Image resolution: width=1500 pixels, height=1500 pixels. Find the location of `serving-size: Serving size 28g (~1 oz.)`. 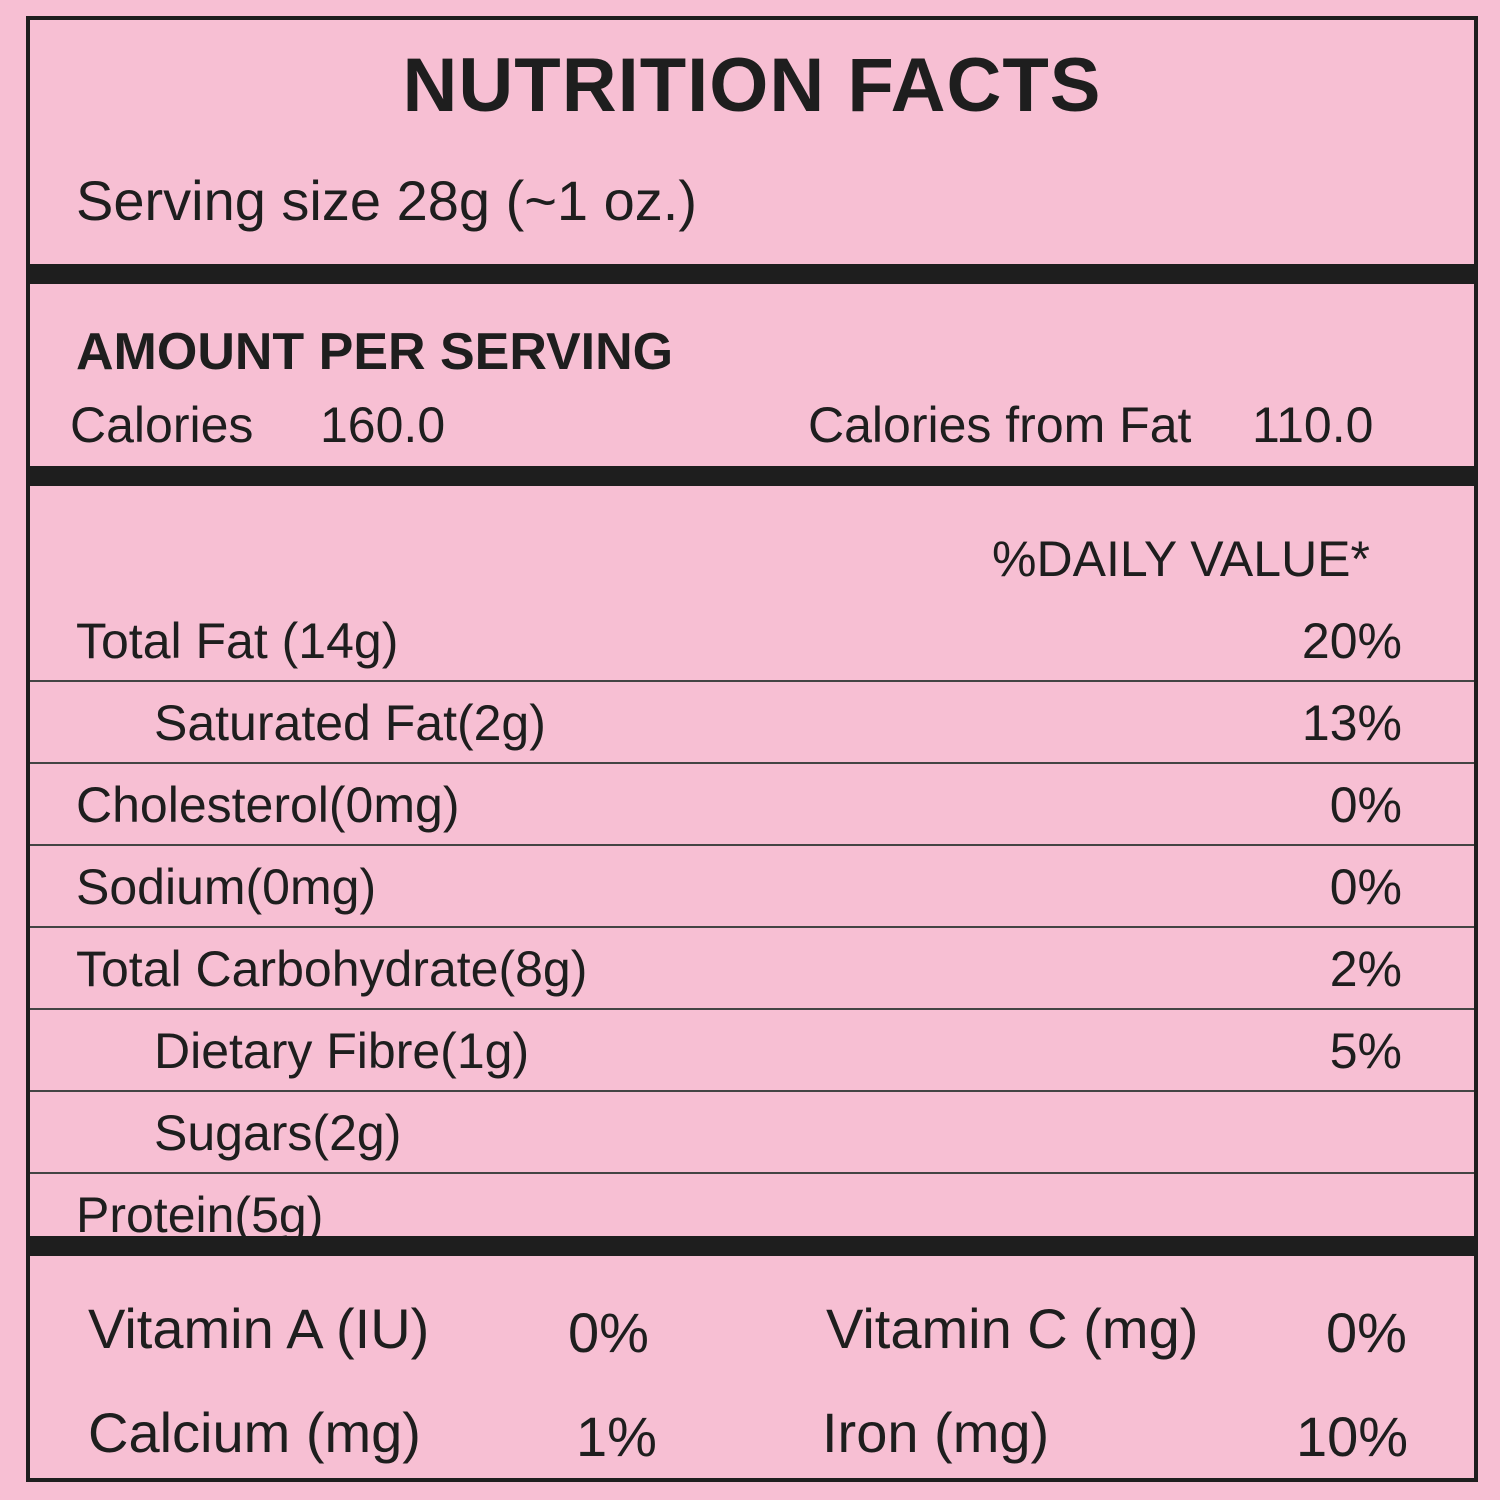

serving-size: Serving size 28g (~1 oz.) is located at coordinates (386, 200).